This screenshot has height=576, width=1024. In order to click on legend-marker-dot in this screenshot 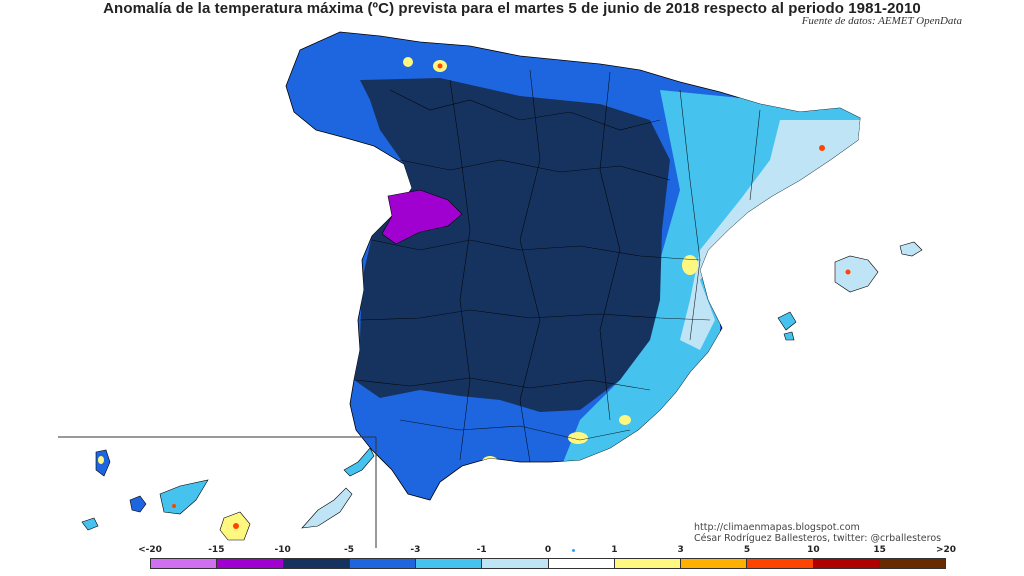, I will do `click(573, 550)`.